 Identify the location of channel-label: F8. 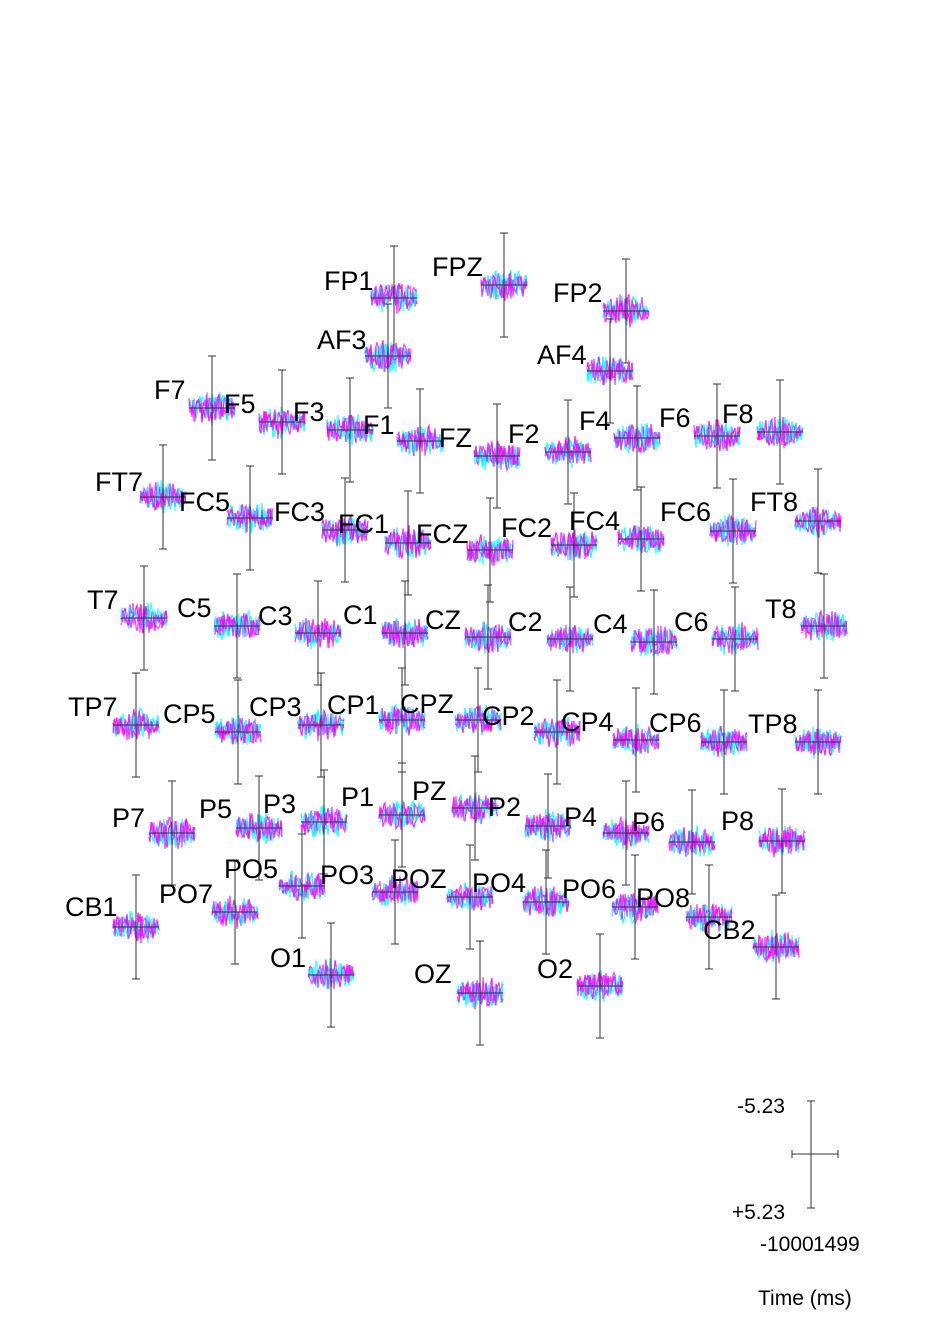
(738, 414).